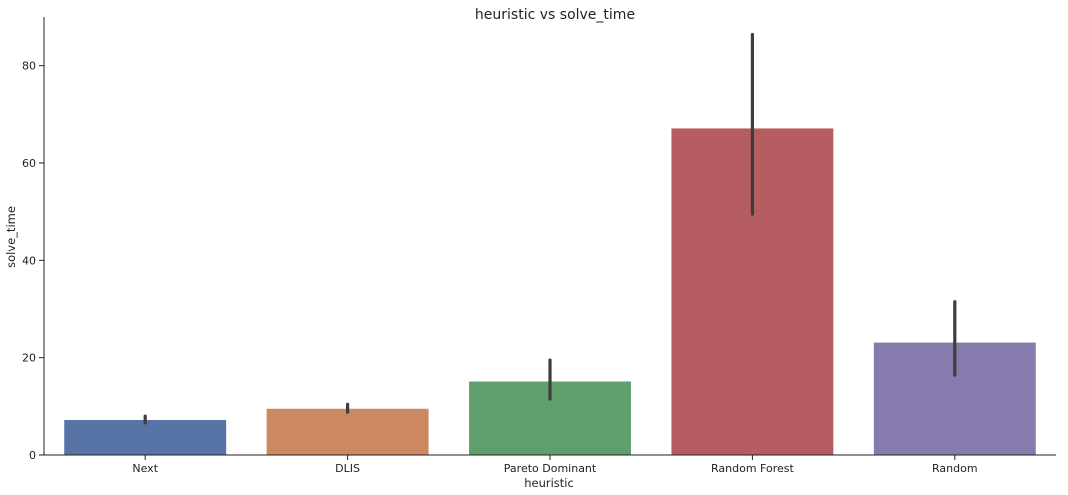 The width and height of the screenshot is (1068, 495). I want to click on x-tick-label: DLIS, so click(347, 468).